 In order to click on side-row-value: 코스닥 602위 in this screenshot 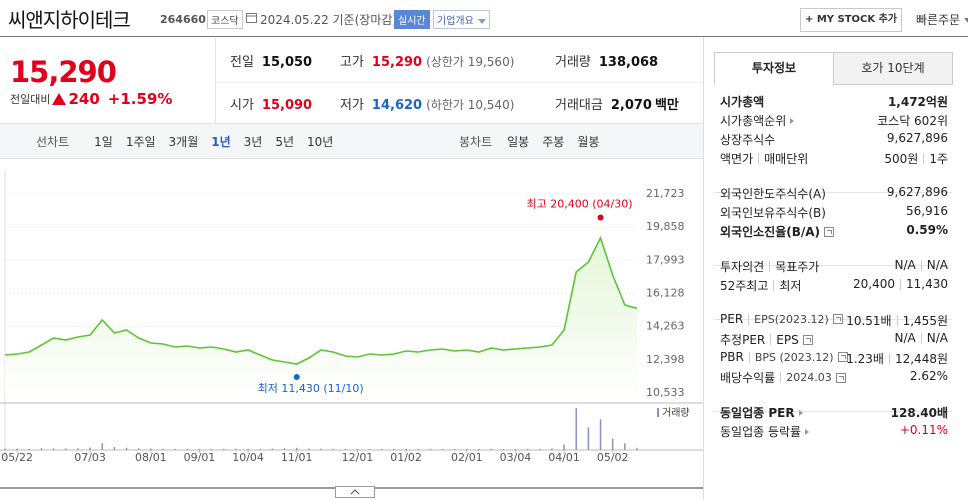, I will do `click(912, 120)`.